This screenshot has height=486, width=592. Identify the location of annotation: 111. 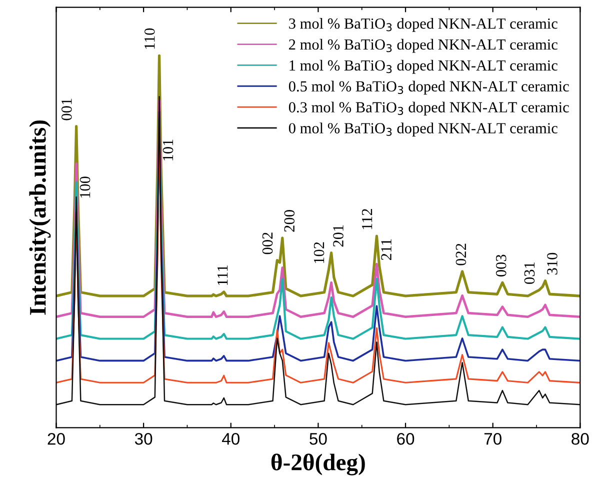
(222, 275).